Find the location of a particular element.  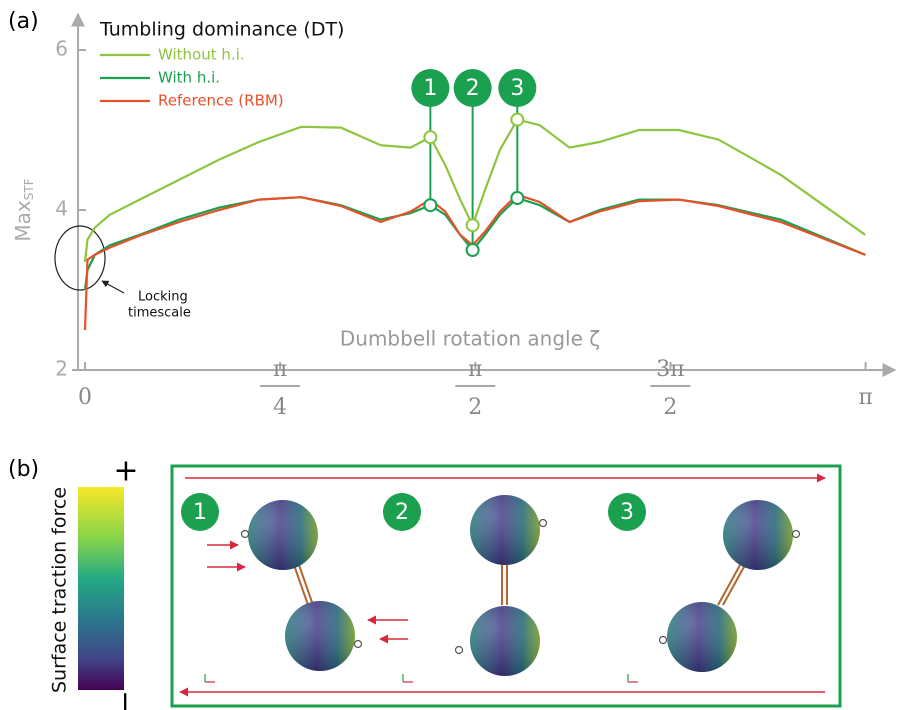

chart-title: Tumbling dominance (DT) is located at coordinates (221, 30).